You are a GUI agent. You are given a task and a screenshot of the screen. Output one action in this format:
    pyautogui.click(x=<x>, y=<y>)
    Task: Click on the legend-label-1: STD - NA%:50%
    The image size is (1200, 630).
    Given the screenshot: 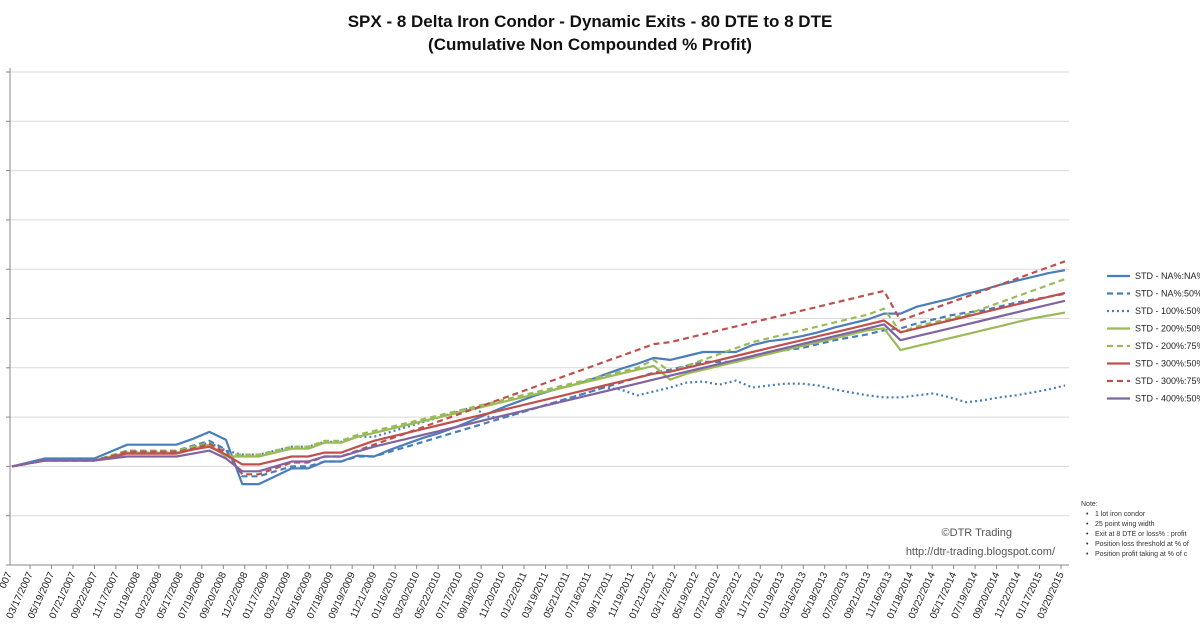 What is the action you would take?
    pyautogui.click(x=1167, y=294)
    